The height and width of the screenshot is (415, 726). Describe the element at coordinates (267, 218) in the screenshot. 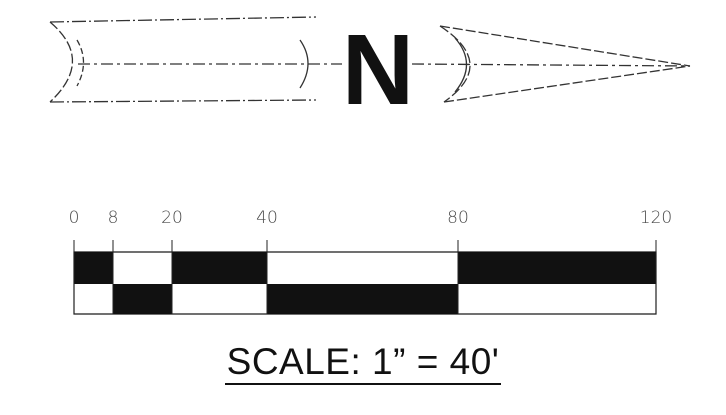

I see `scale-tick-label-40: 40` at that location.